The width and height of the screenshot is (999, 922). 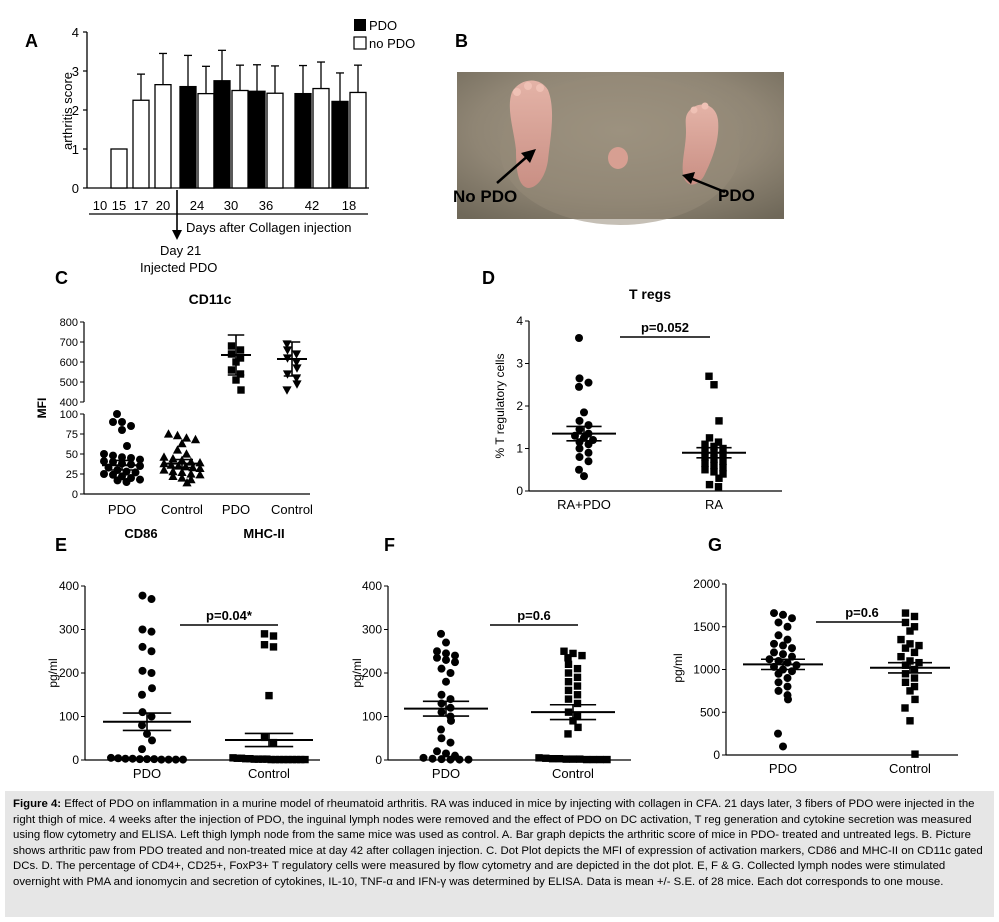 I want to click on panel-d-xtick-label: RA+PDO, so click(x=584, y=504).